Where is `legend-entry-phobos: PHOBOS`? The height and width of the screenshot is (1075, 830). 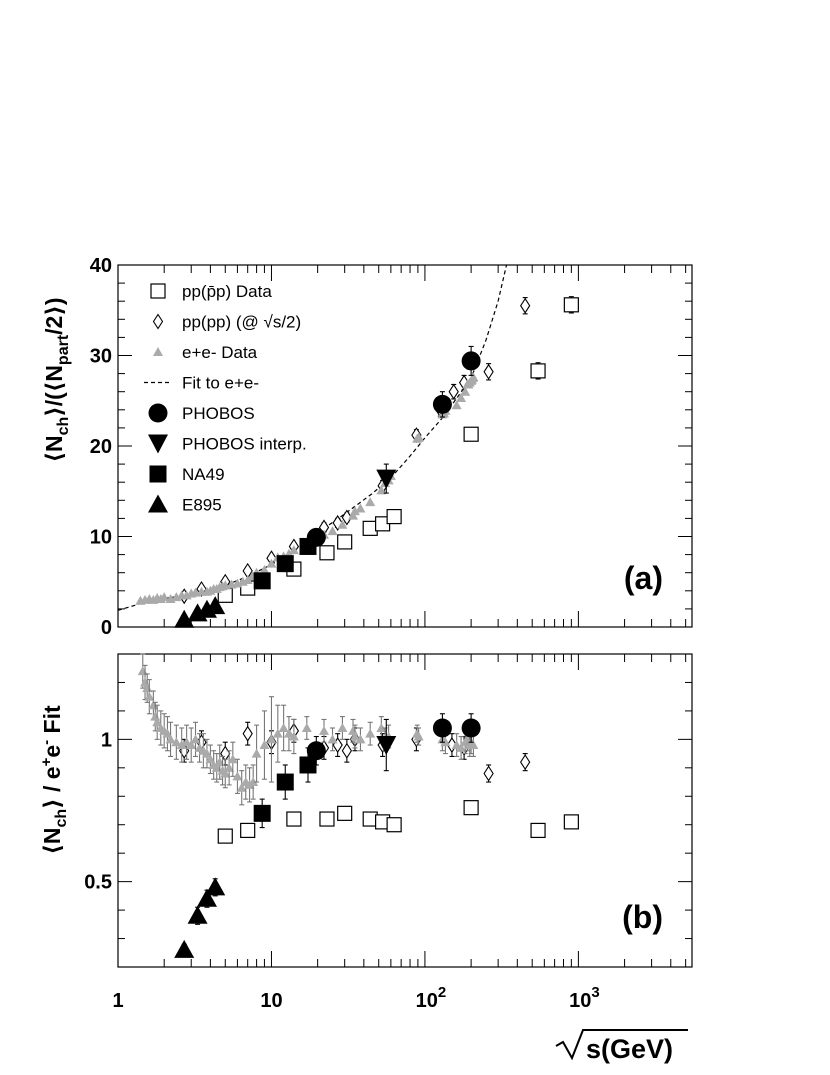
legend-entry-phobos: PHOBOS is located at coordinates (201, 413).